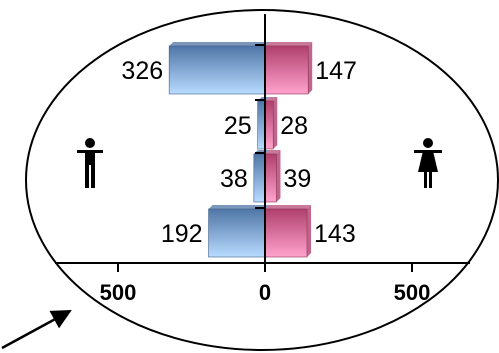 The width and height of the screenshot is (499, 353). I want to click on data-label-right: 147, so click(336, 71).